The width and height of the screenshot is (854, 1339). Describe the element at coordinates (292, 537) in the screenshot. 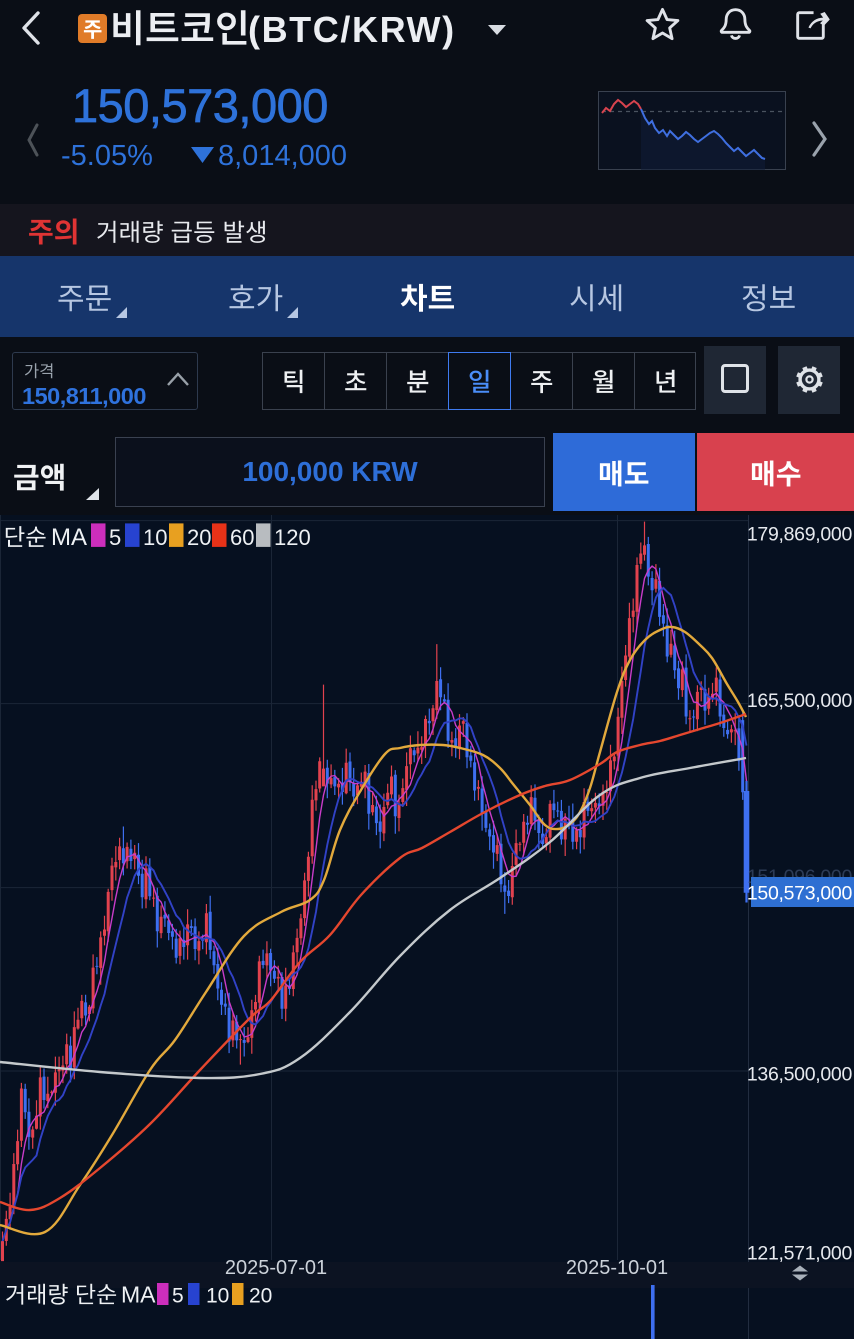

I see `svg-text: 120` at that location.